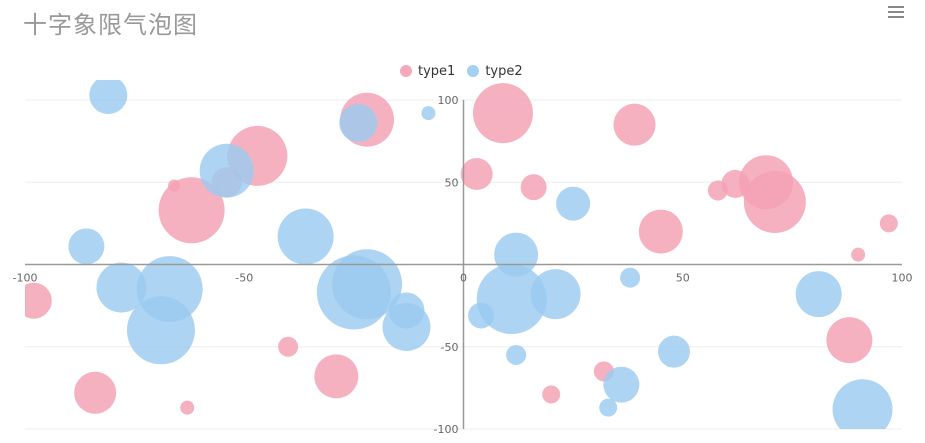 The image size is (925, 443). I want to click on y-tick-label: 50, so click(452, 182).